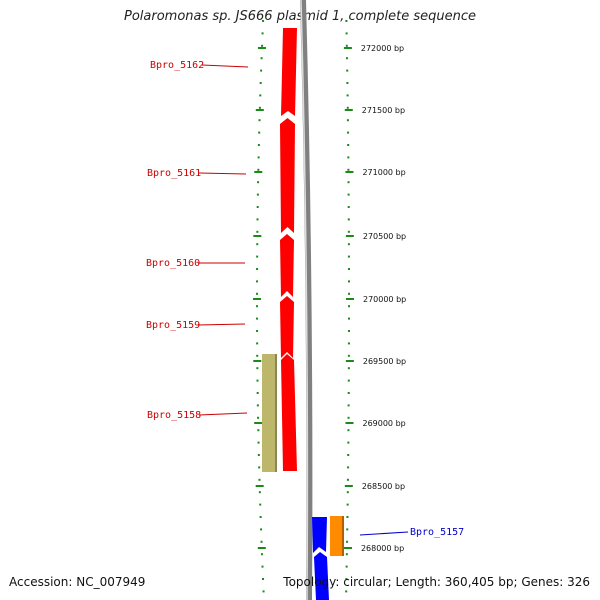  Describe the element at coordinates (173, 263) in the screenshot. I see `gene-label-Bpro_5160: Bpro_5160` at that location.